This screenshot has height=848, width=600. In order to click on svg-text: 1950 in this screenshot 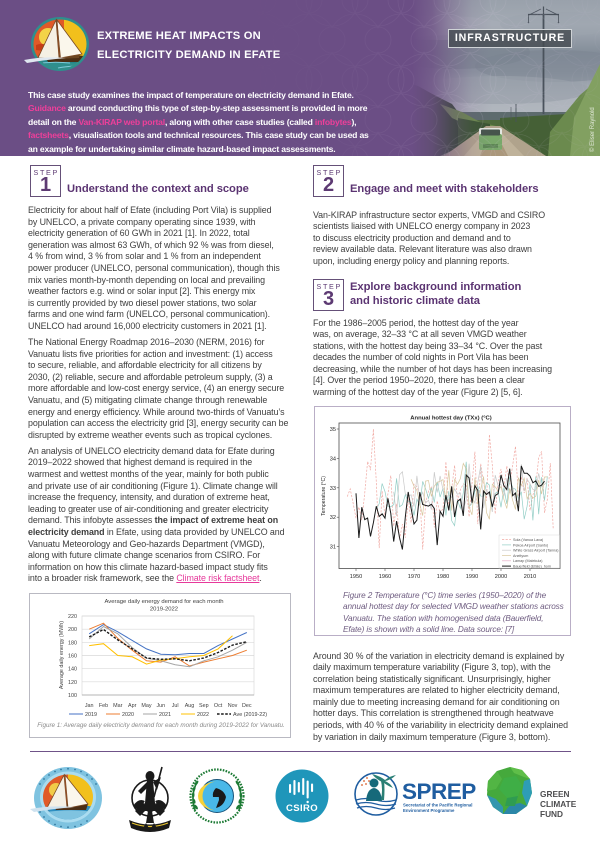, I will do `click(356, 577)`.